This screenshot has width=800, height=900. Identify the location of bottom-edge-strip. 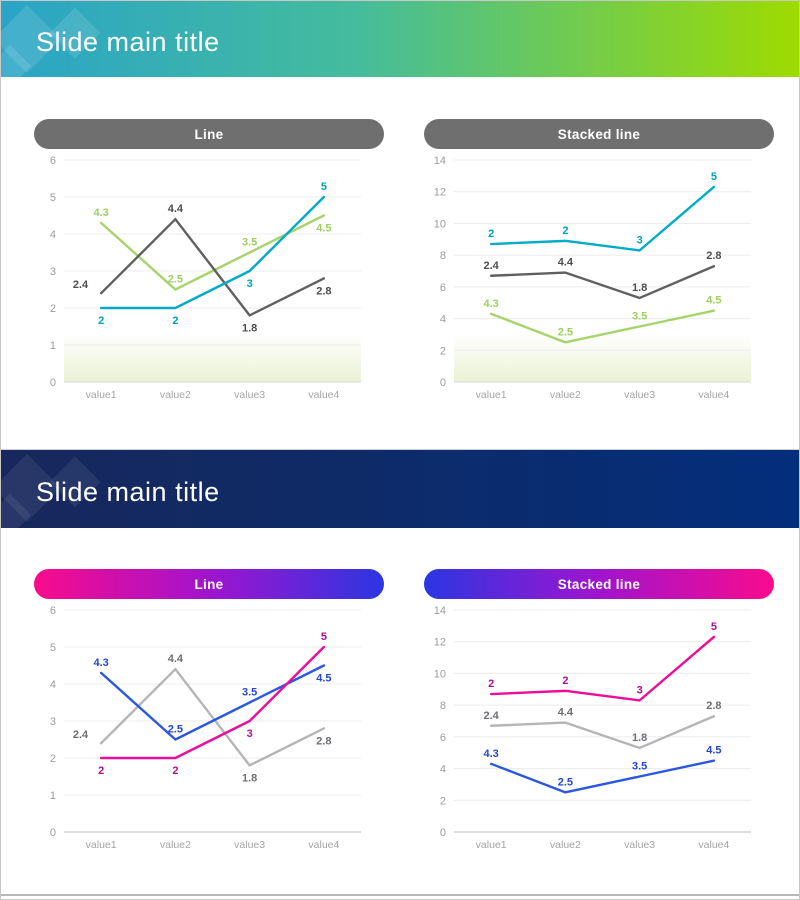
(400, 896).